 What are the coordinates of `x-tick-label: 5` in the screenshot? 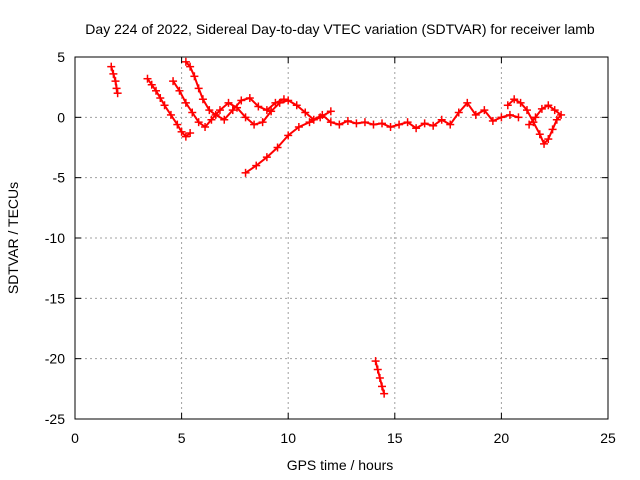 It's located at (182, 438).